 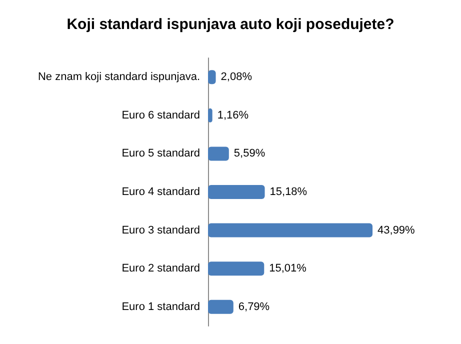 I want to click on y-tick-label: Euro 6 standard, so click(x=161, y=115).